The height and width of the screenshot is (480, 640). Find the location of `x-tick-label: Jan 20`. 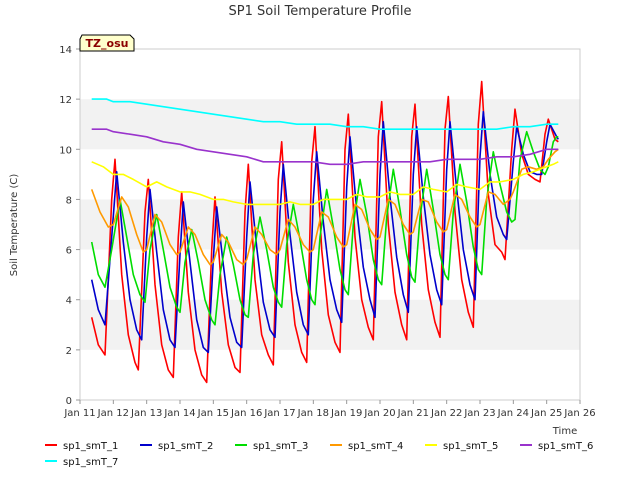

x-tick-label: Jan 20 is located at coordinates (379, 413).